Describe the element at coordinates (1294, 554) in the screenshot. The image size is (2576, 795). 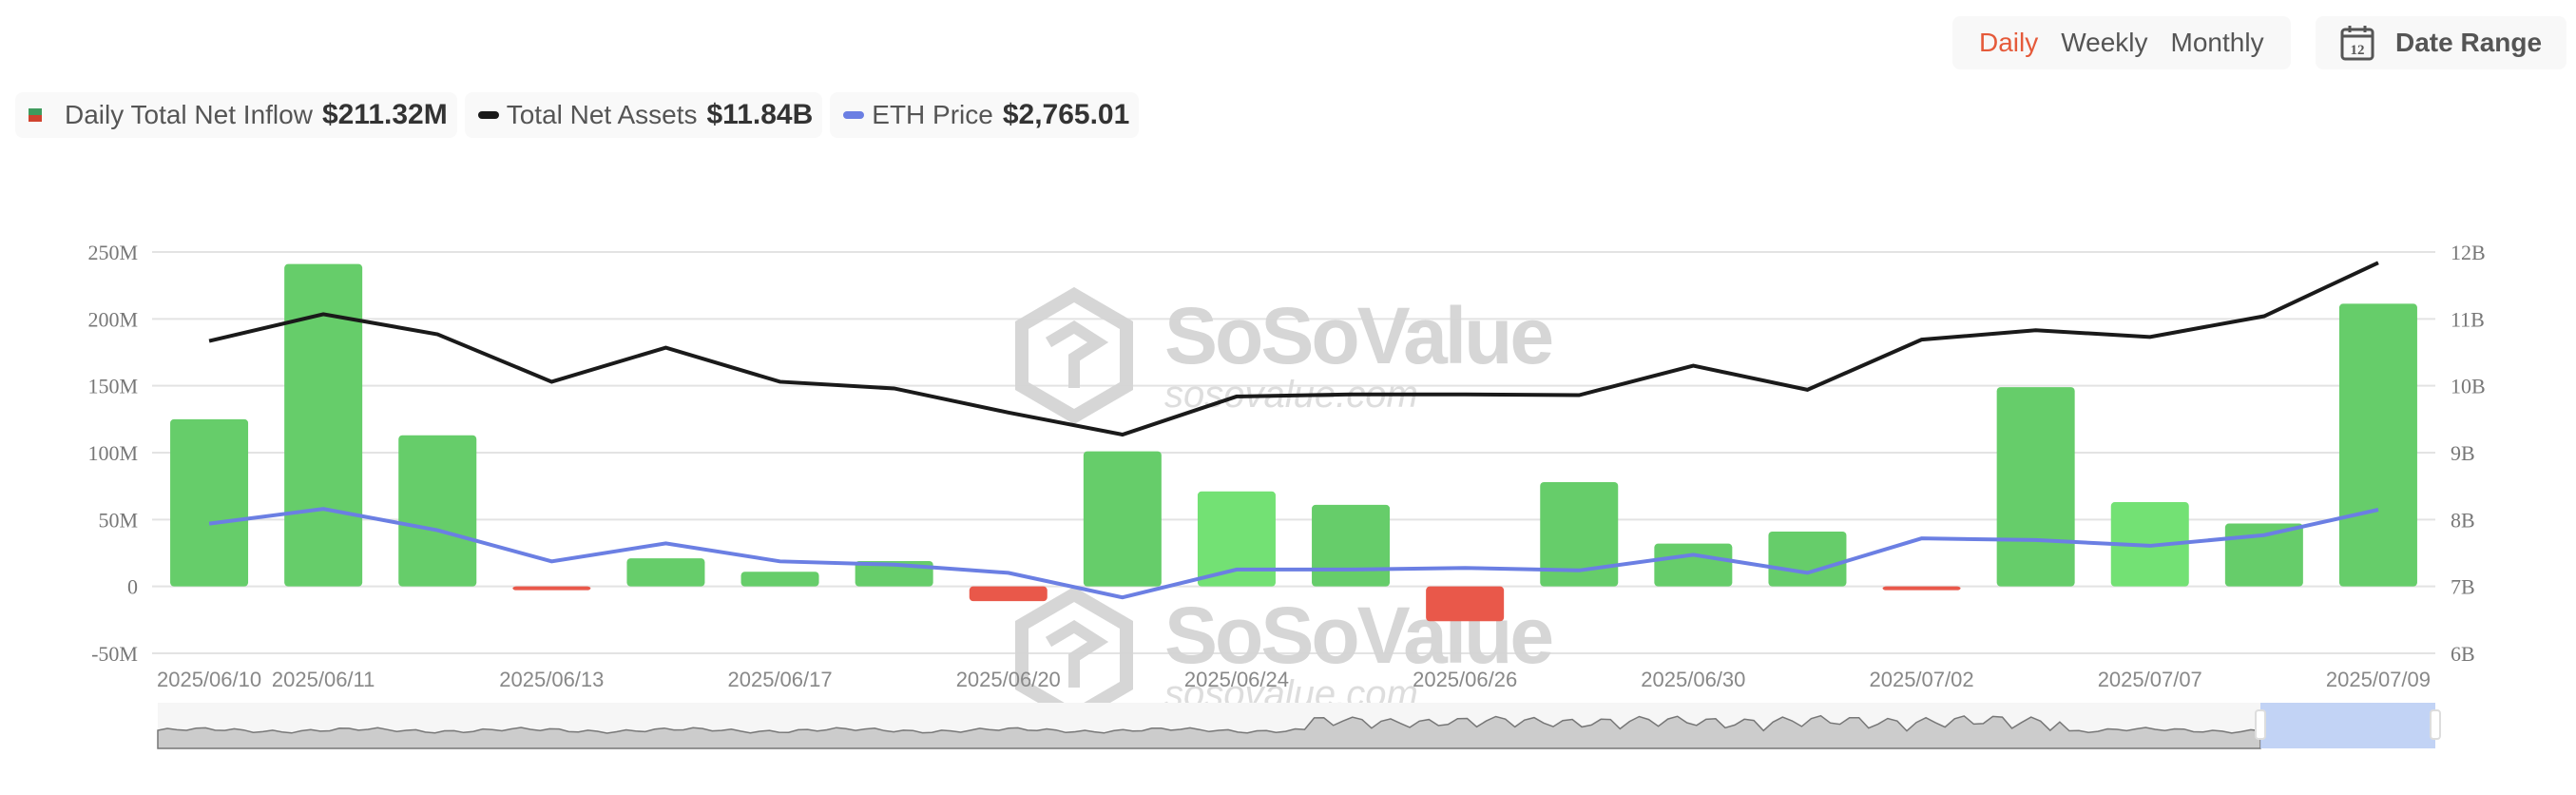
I see `eth-price-line` at that location.